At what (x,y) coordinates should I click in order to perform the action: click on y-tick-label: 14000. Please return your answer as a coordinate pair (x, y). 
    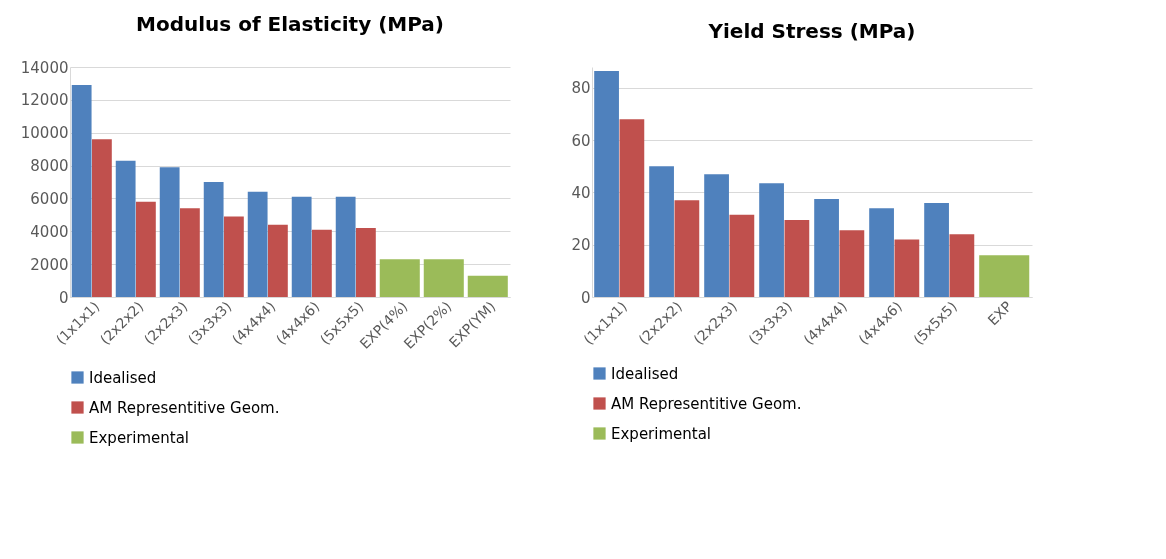
    Looking at the image, I should click on (44, 67).